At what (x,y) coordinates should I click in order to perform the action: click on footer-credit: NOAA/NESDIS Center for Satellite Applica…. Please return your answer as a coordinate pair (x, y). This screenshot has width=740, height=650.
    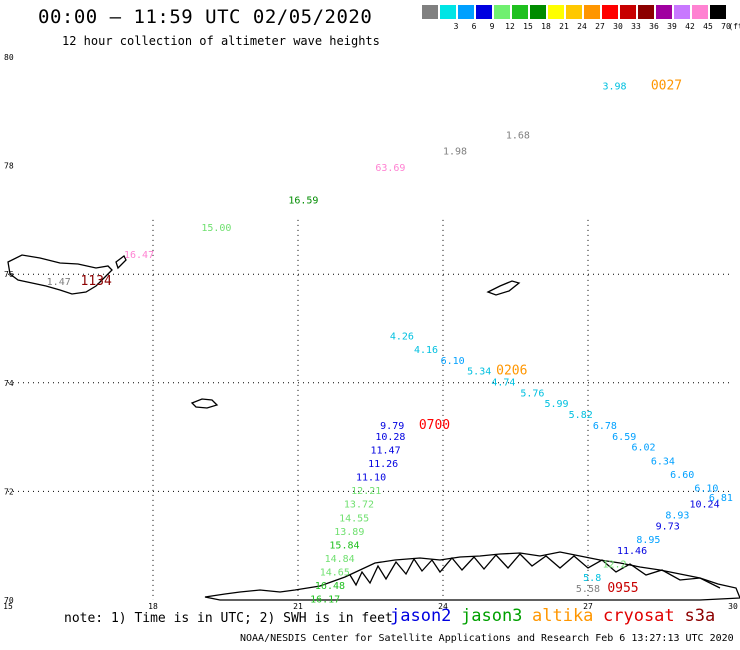
    Looking at the image, I should click on (487, 638).